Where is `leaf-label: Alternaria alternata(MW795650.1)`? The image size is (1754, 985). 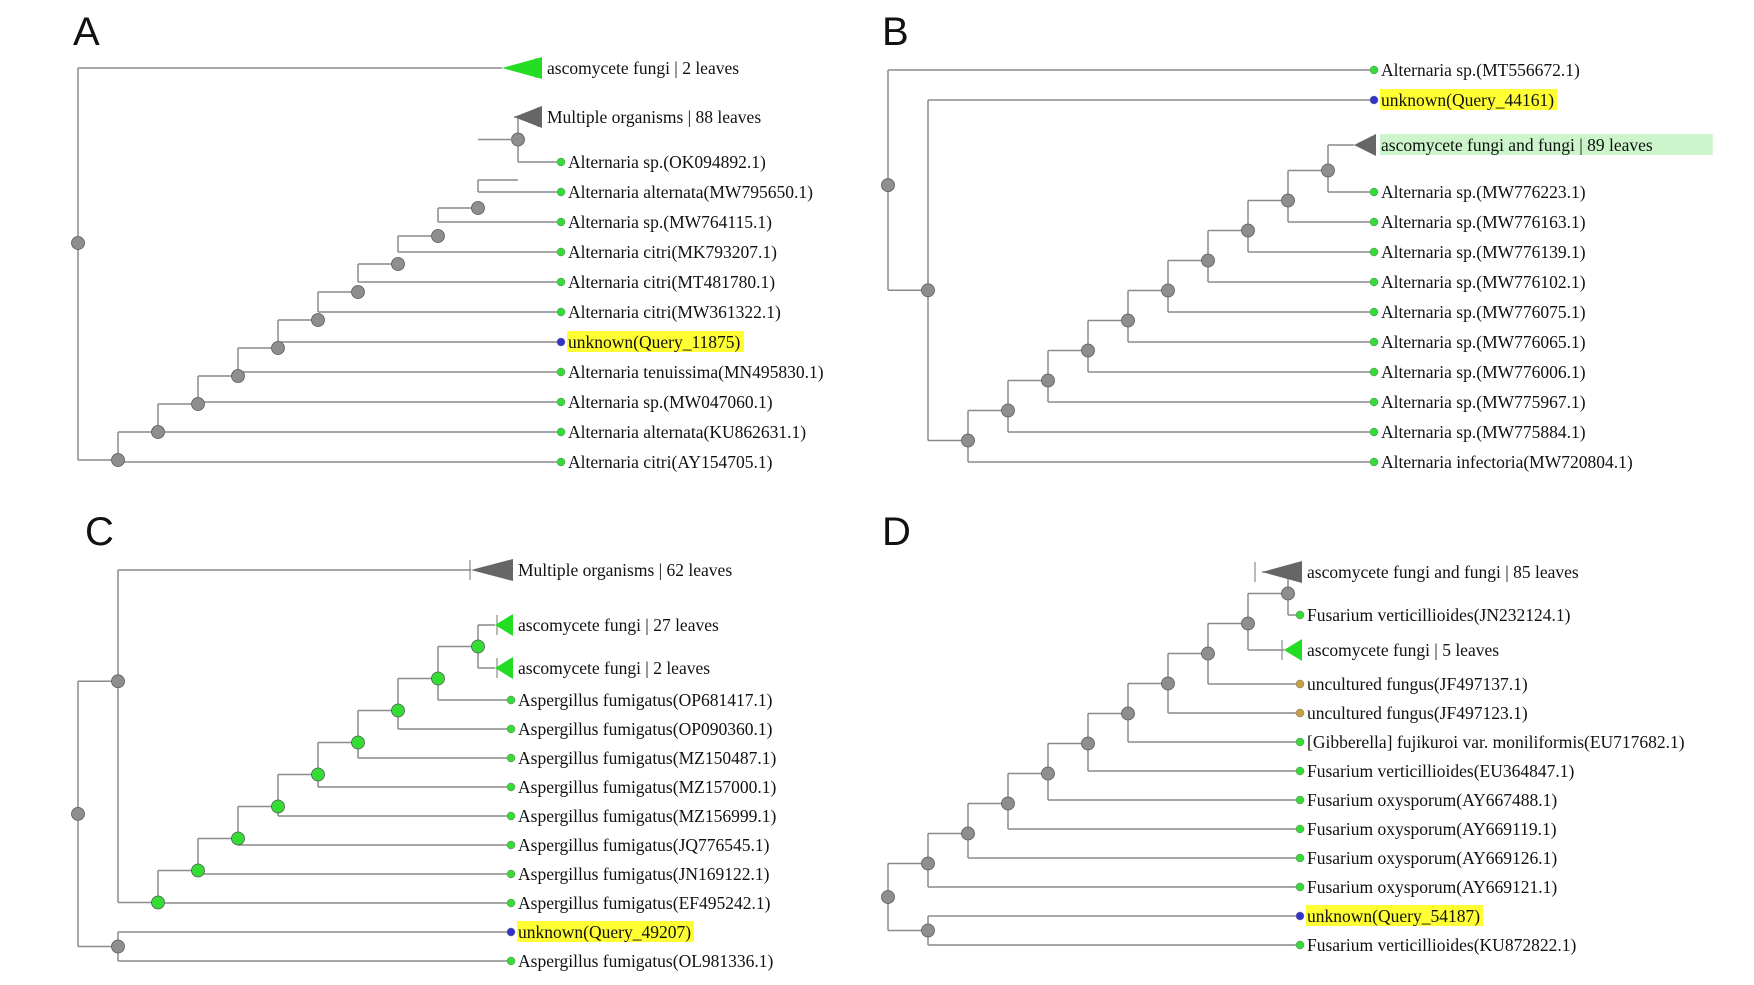 leaf-label: Alternaria alternata(MW795650.1) is located at coordinates (690, 192).